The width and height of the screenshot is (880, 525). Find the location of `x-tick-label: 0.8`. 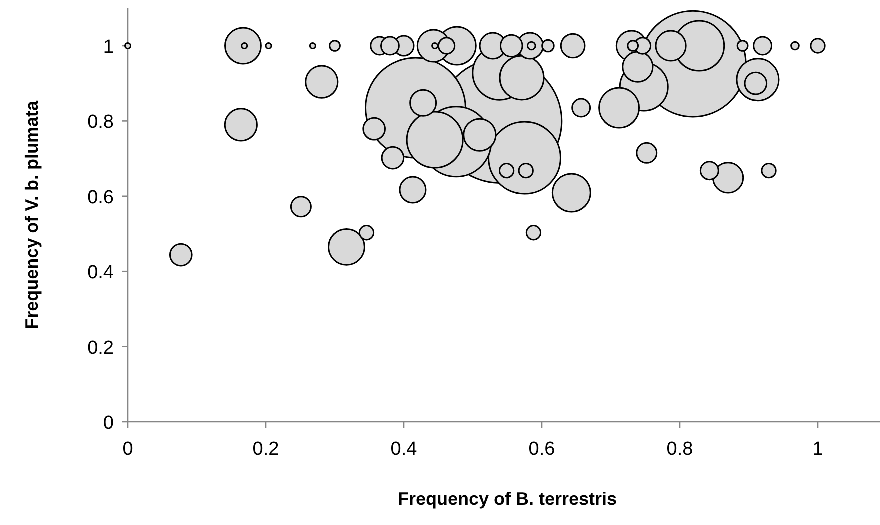

x-tick-label: 0.8 is located at coordinates (680, 449).